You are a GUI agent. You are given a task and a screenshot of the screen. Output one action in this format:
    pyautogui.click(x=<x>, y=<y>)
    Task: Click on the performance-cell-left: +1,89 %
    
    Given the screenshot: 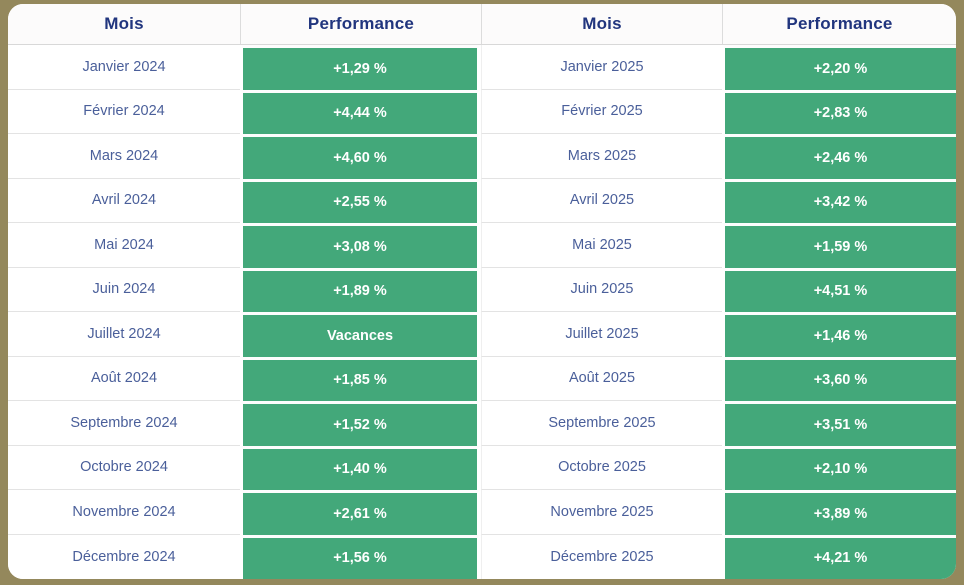 What is the action you would take?
    pyautogui.click(x=360, y=289)
    